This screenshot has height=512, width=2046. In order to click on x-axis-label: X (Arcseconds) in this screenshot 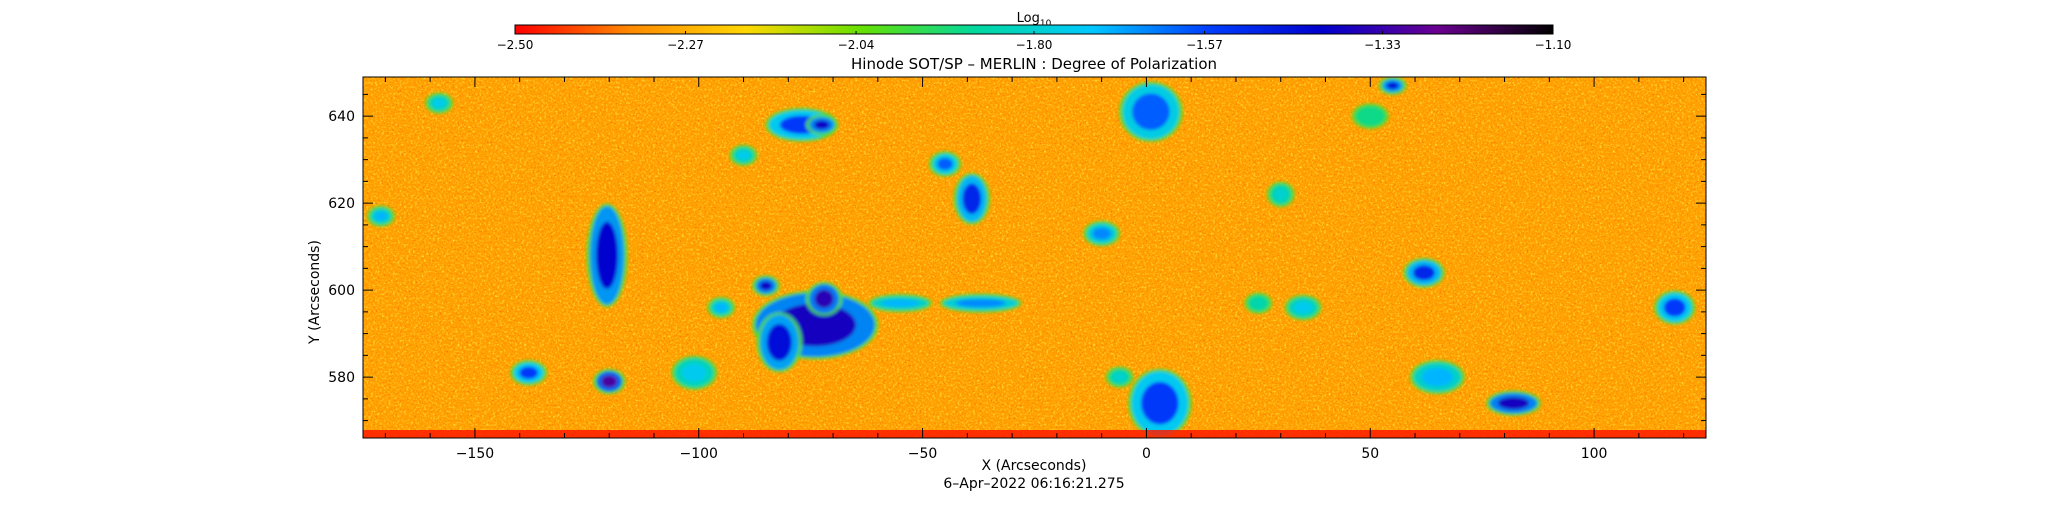, I will do `click(1034, 466)`.